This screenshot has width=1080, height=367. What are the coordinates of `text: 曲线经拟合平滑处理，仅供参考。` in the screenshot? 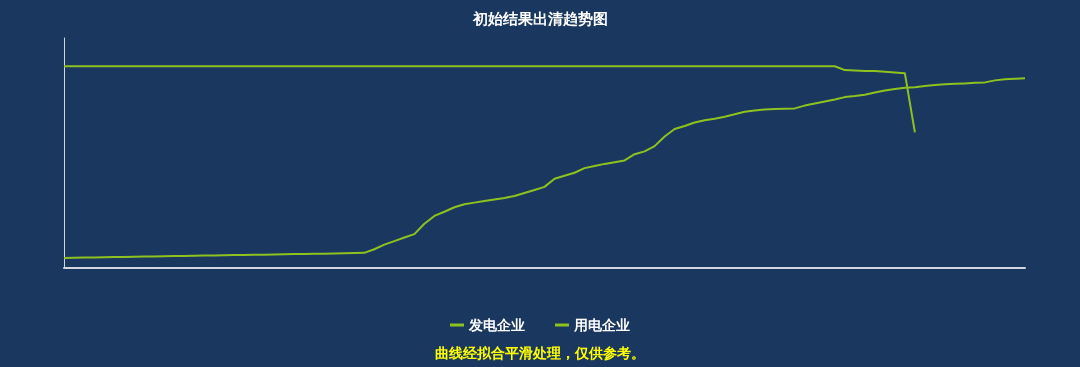 It's located at (540, 353).